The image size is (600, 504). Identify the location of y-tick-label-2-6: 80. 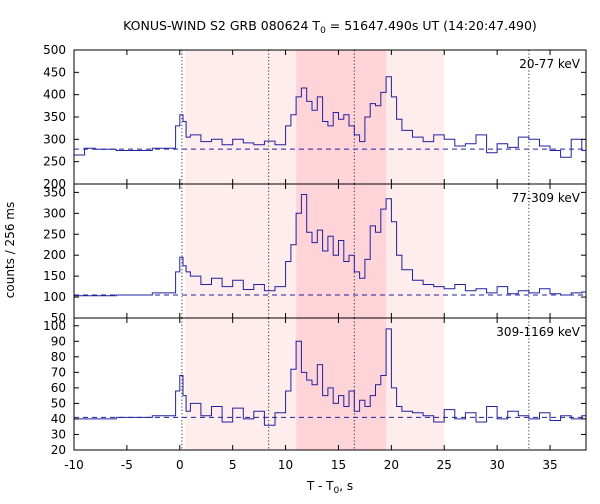
(58, 357).